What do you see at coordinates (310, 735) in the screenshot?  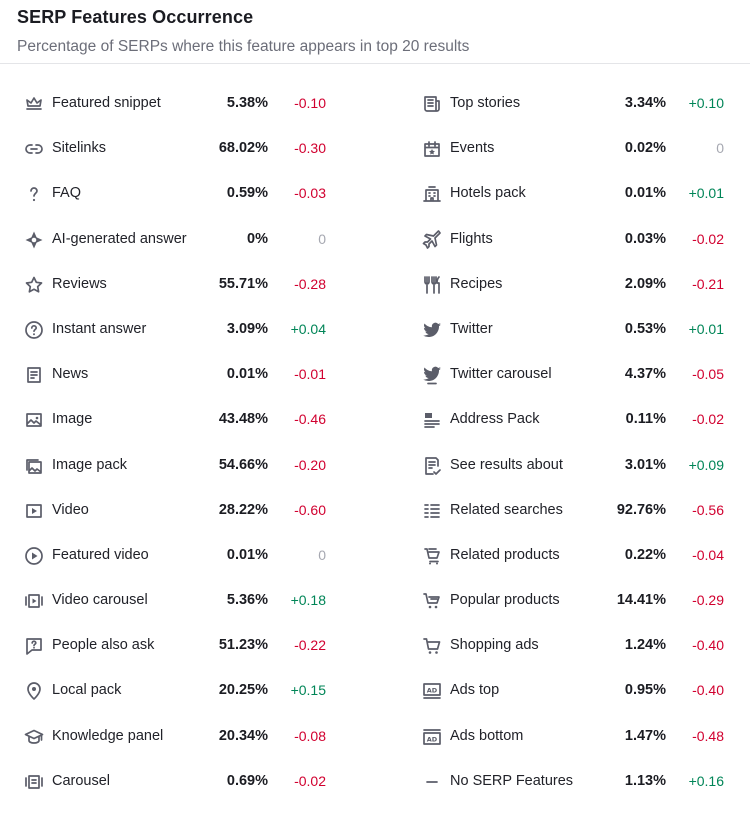 I see `feature-change: -0.08` at bounding box center [310, 735].